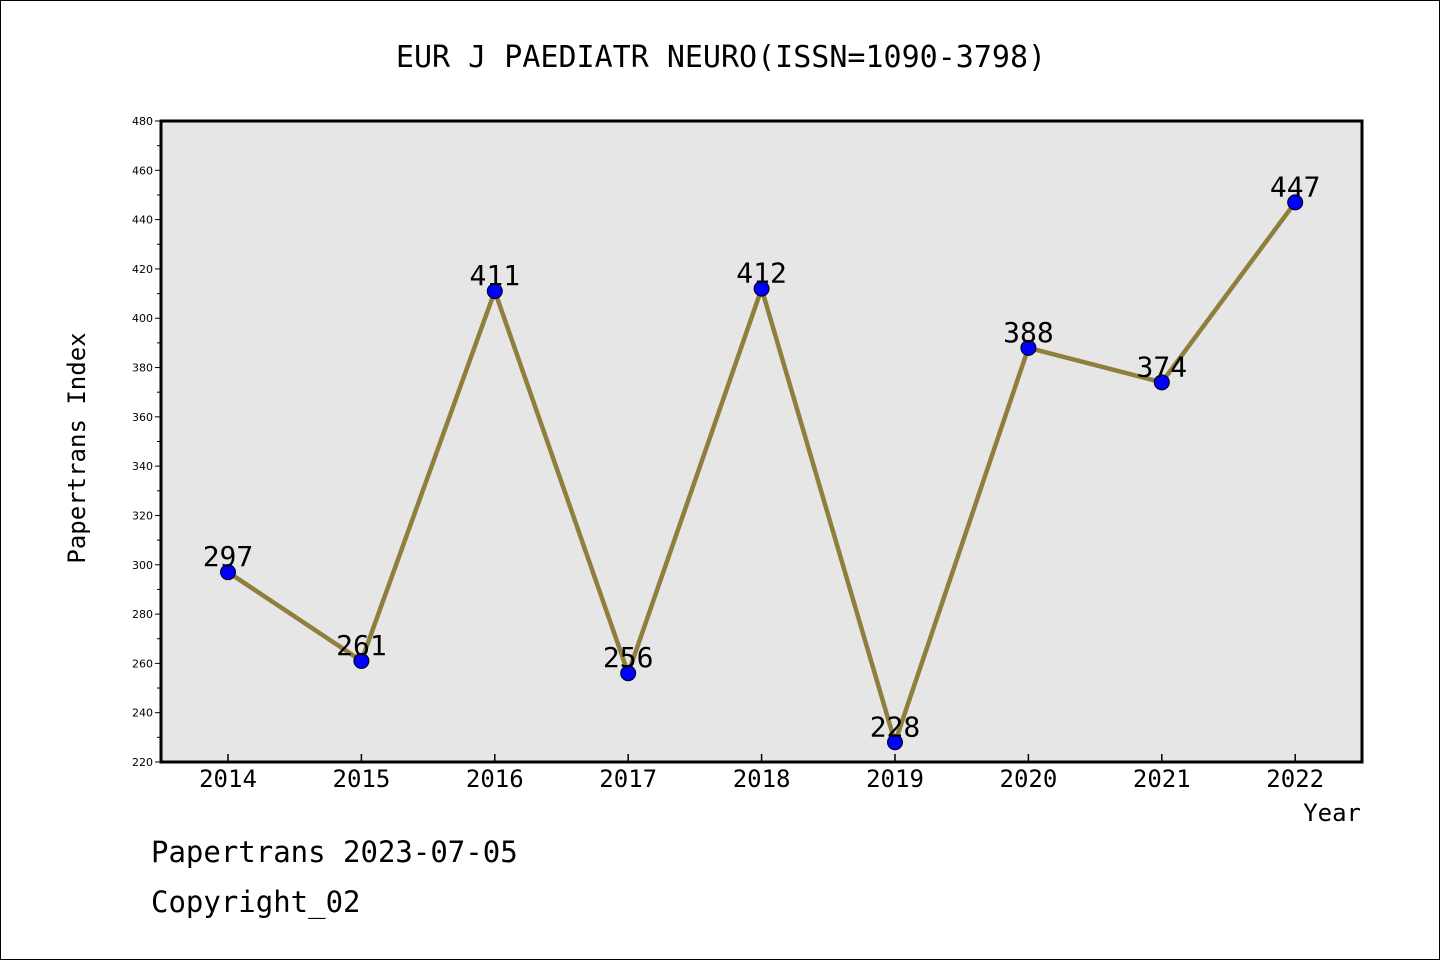 Image resolution: width=1440 pixels, height=960 pixels. What do you see at coordinates (1295, 186) in the screenshot?
I see `data-label: 447` at bounding box center [1295, 186].